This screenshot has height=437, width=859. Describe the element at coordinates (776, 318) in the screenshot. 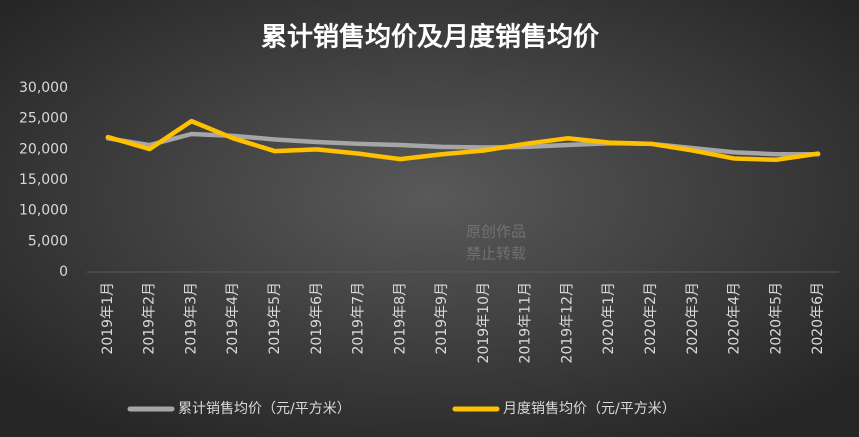

I see `x-tick-label: 2020年5月` at that location.